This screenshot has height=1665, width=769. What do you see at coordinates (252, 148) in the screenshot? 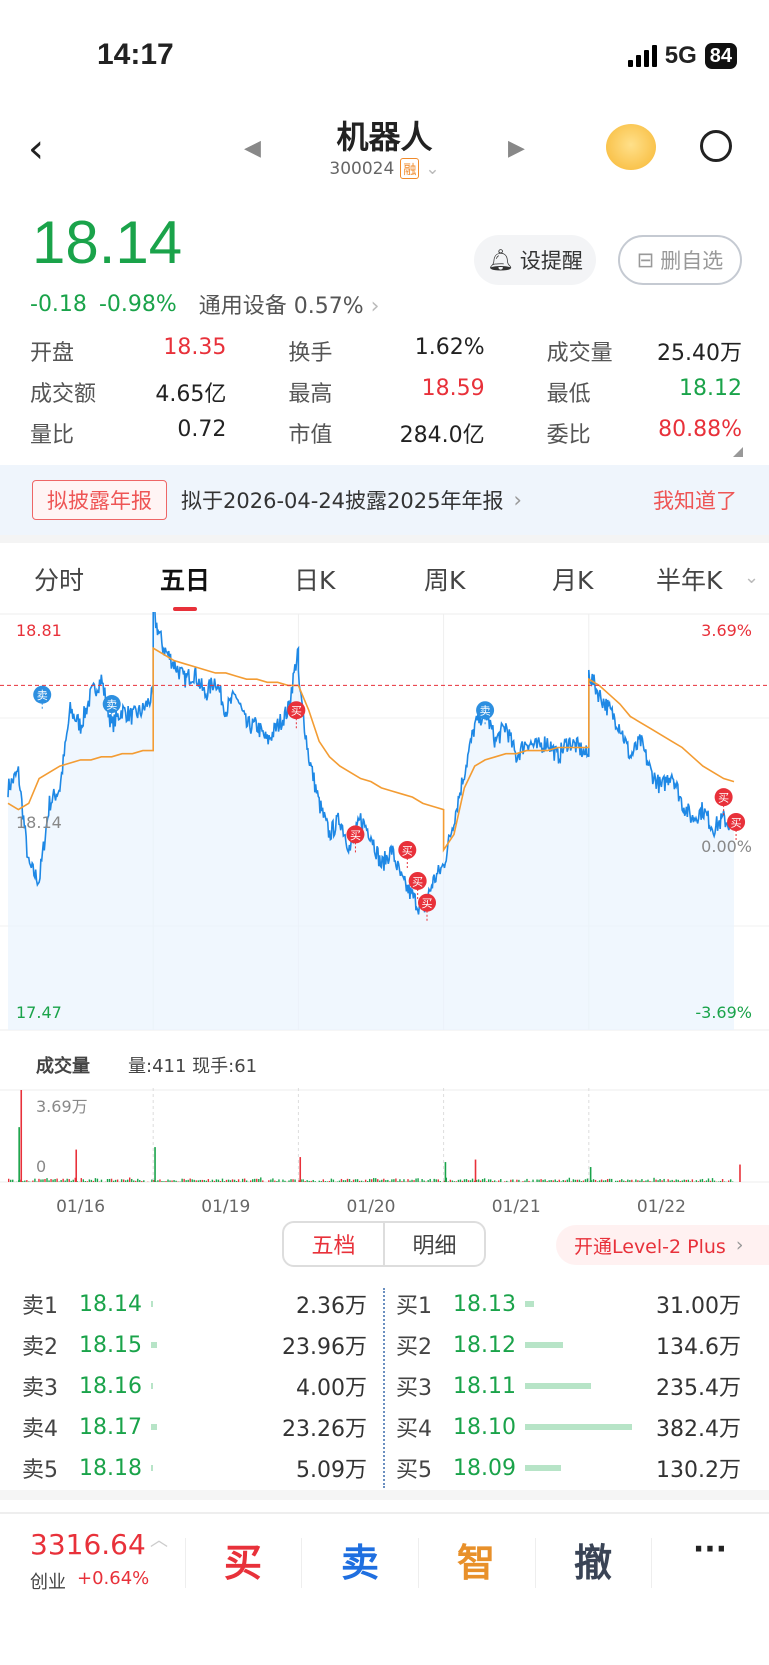
I see `prev-stock-button: ◀` at bounding box center [252, 148].